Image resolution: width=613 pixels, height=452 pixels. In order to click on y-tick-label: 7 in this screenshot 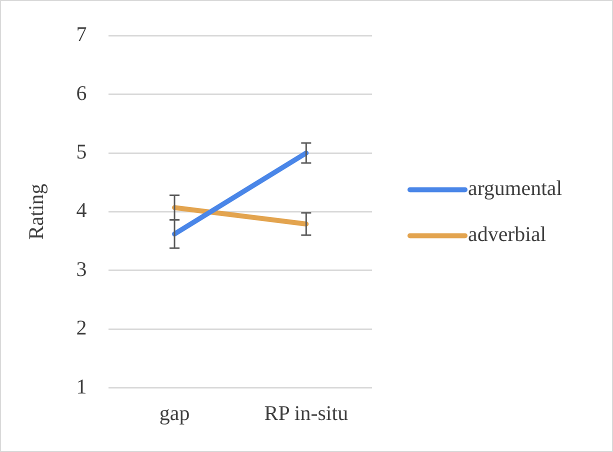, I will do `click(81, 34)`.